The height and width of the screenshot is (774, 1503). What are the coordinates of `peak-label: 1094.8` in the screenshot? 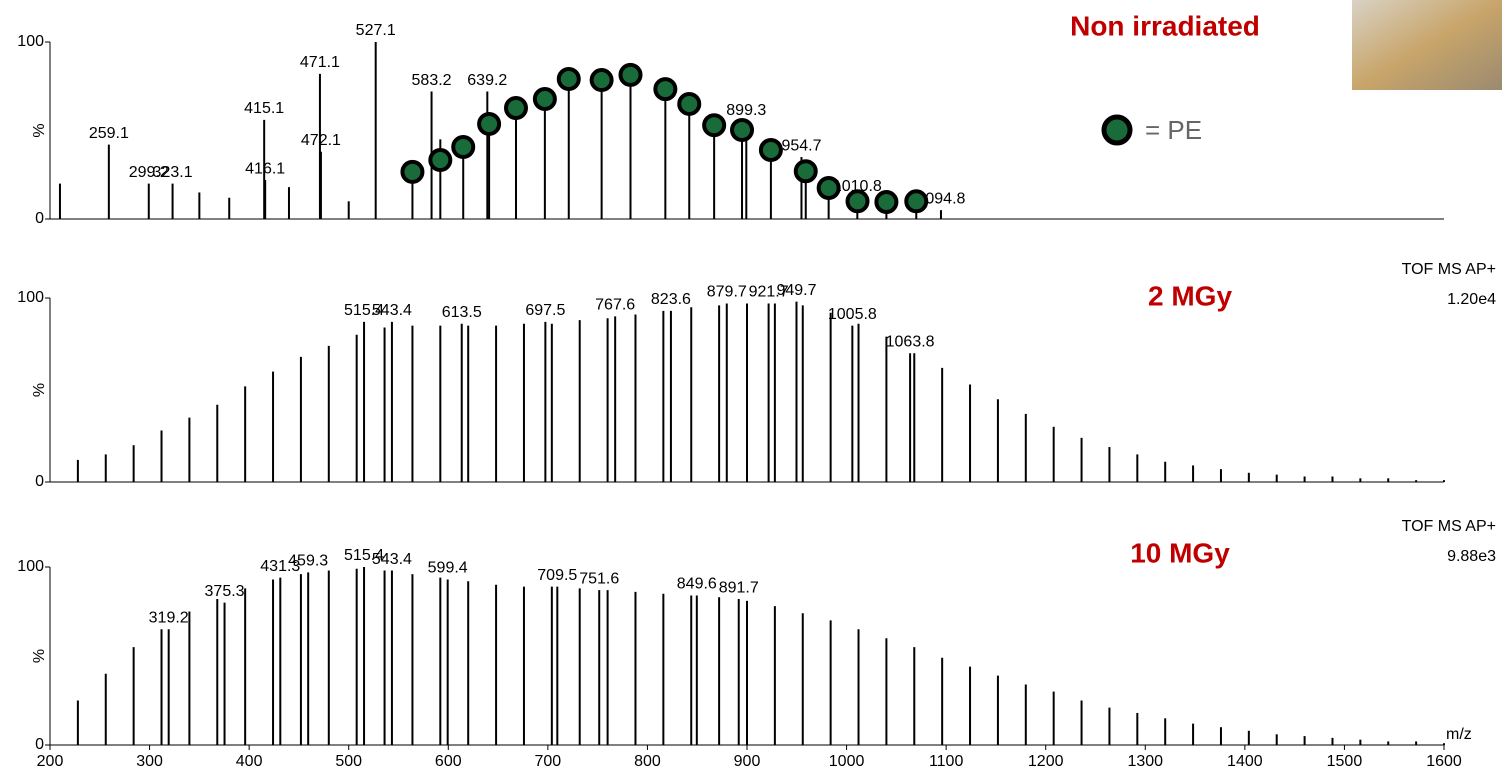 It's located at (940, 198).